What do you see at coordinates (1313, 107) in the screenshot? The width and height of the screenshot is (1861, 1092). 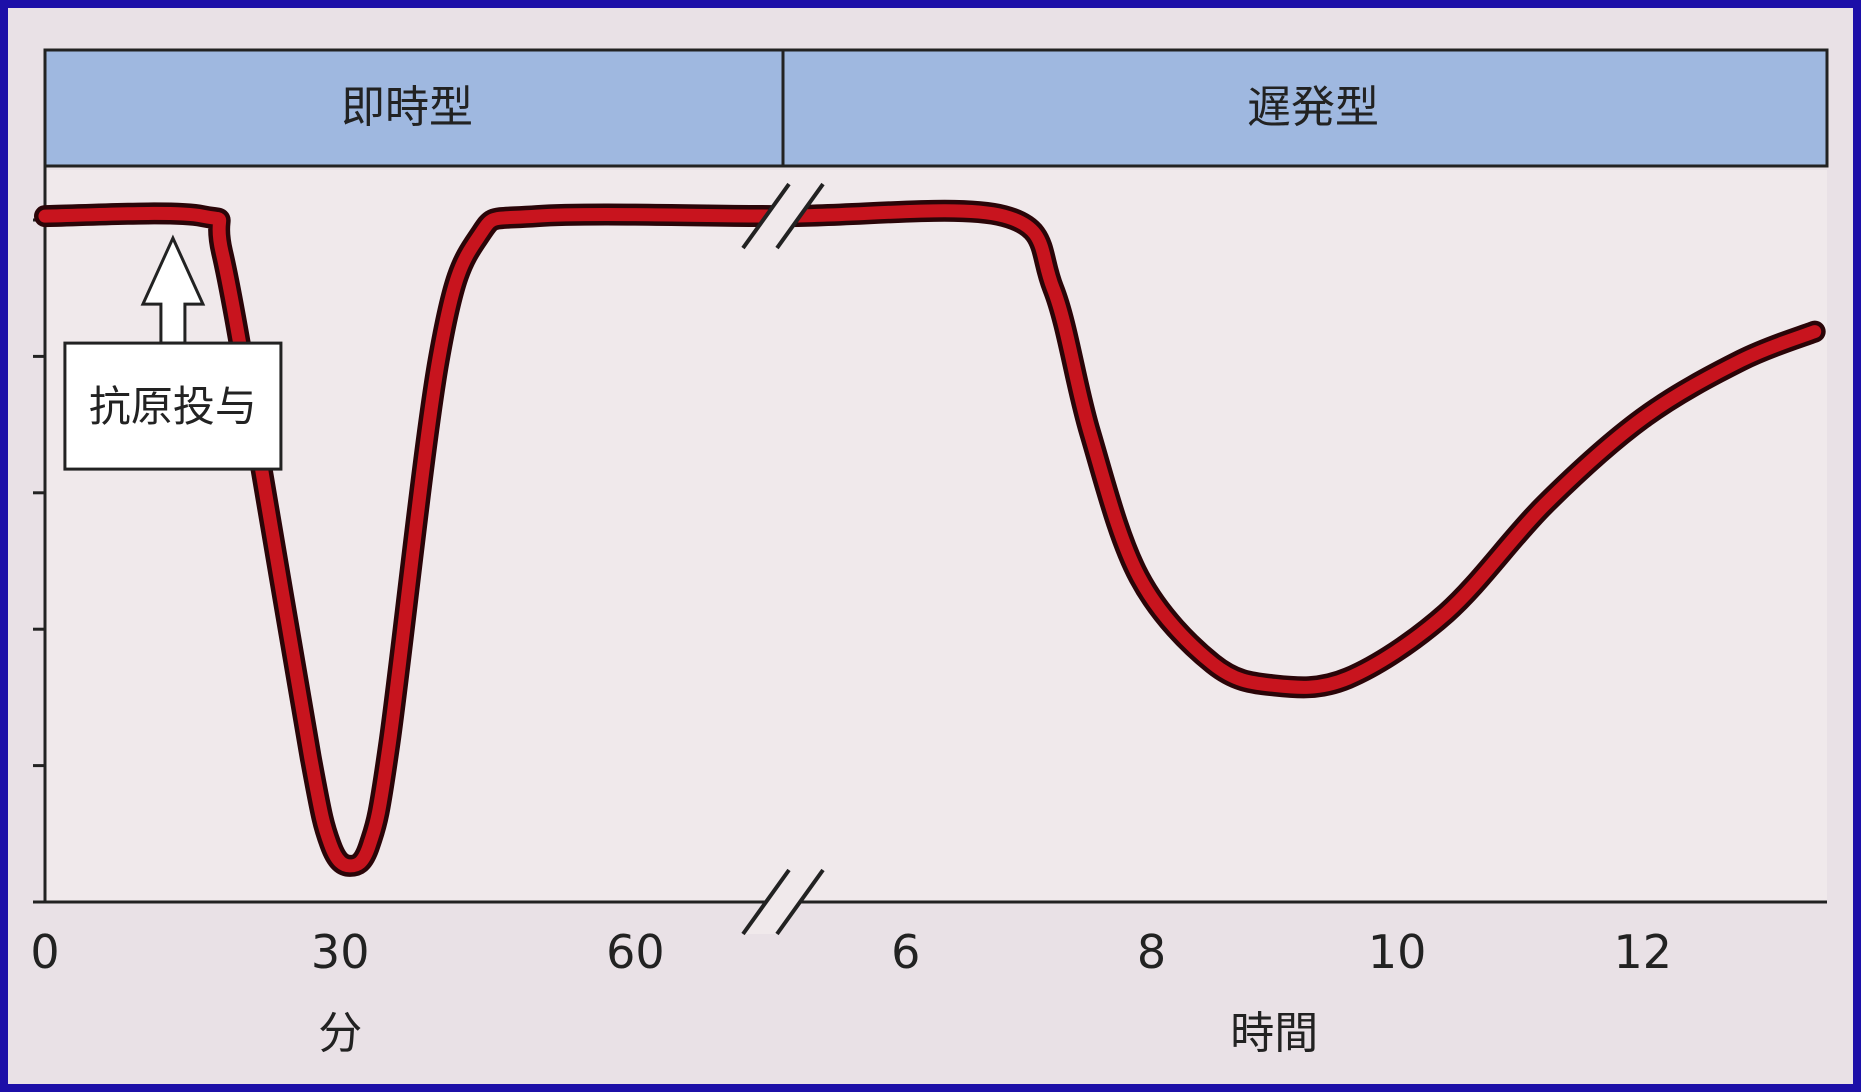 I see `phase-label-delayed: 遅発型` at bounding box center [1313, 107].